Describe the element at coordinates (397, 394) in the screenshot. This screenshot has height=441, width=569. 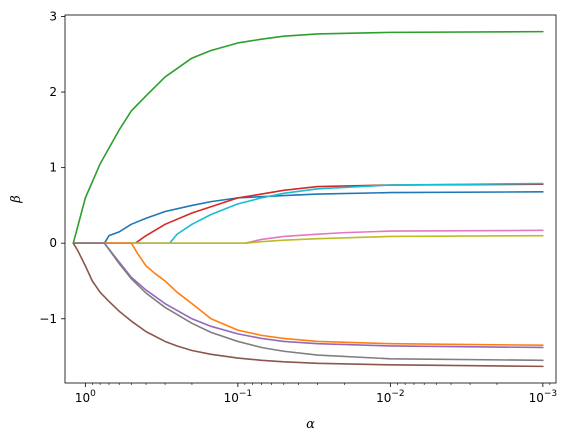
I see `x-tick-exponent: −2` at that location.